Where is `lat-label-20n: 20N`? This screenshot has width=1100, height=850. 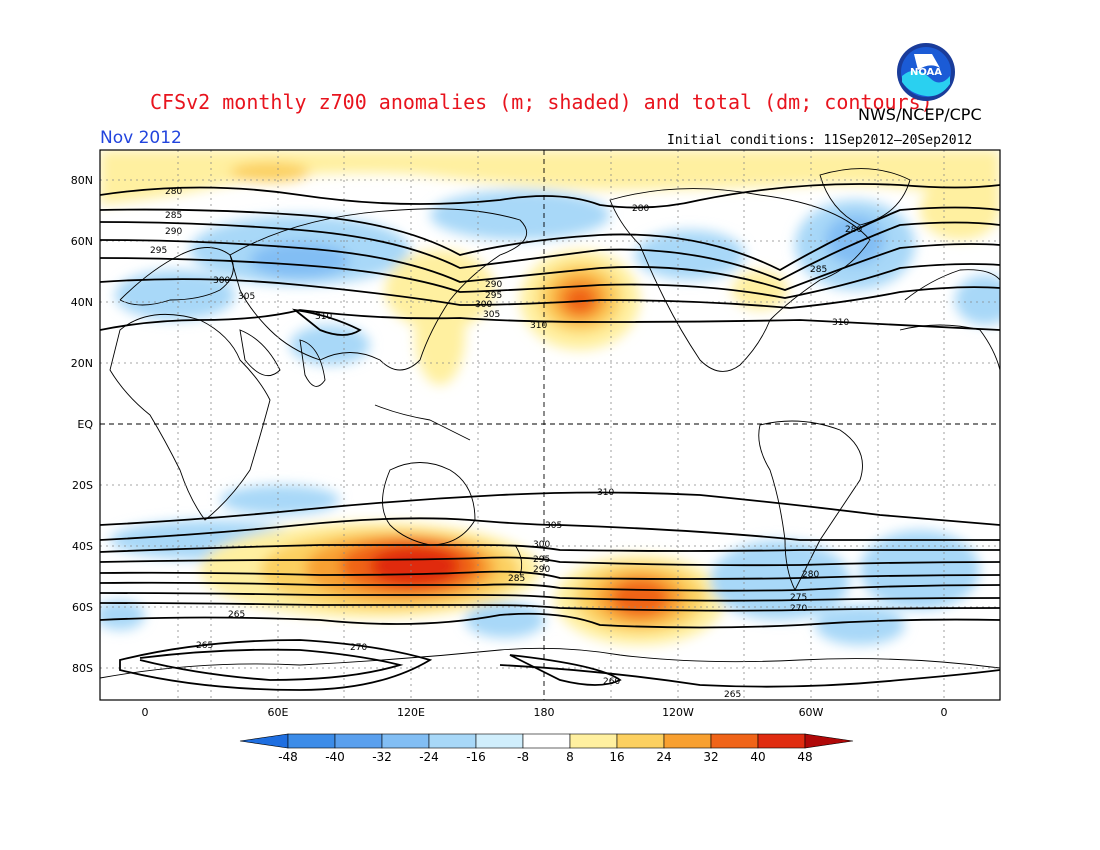 lat-label-20n: 20N is located at coordinates (82, 363).